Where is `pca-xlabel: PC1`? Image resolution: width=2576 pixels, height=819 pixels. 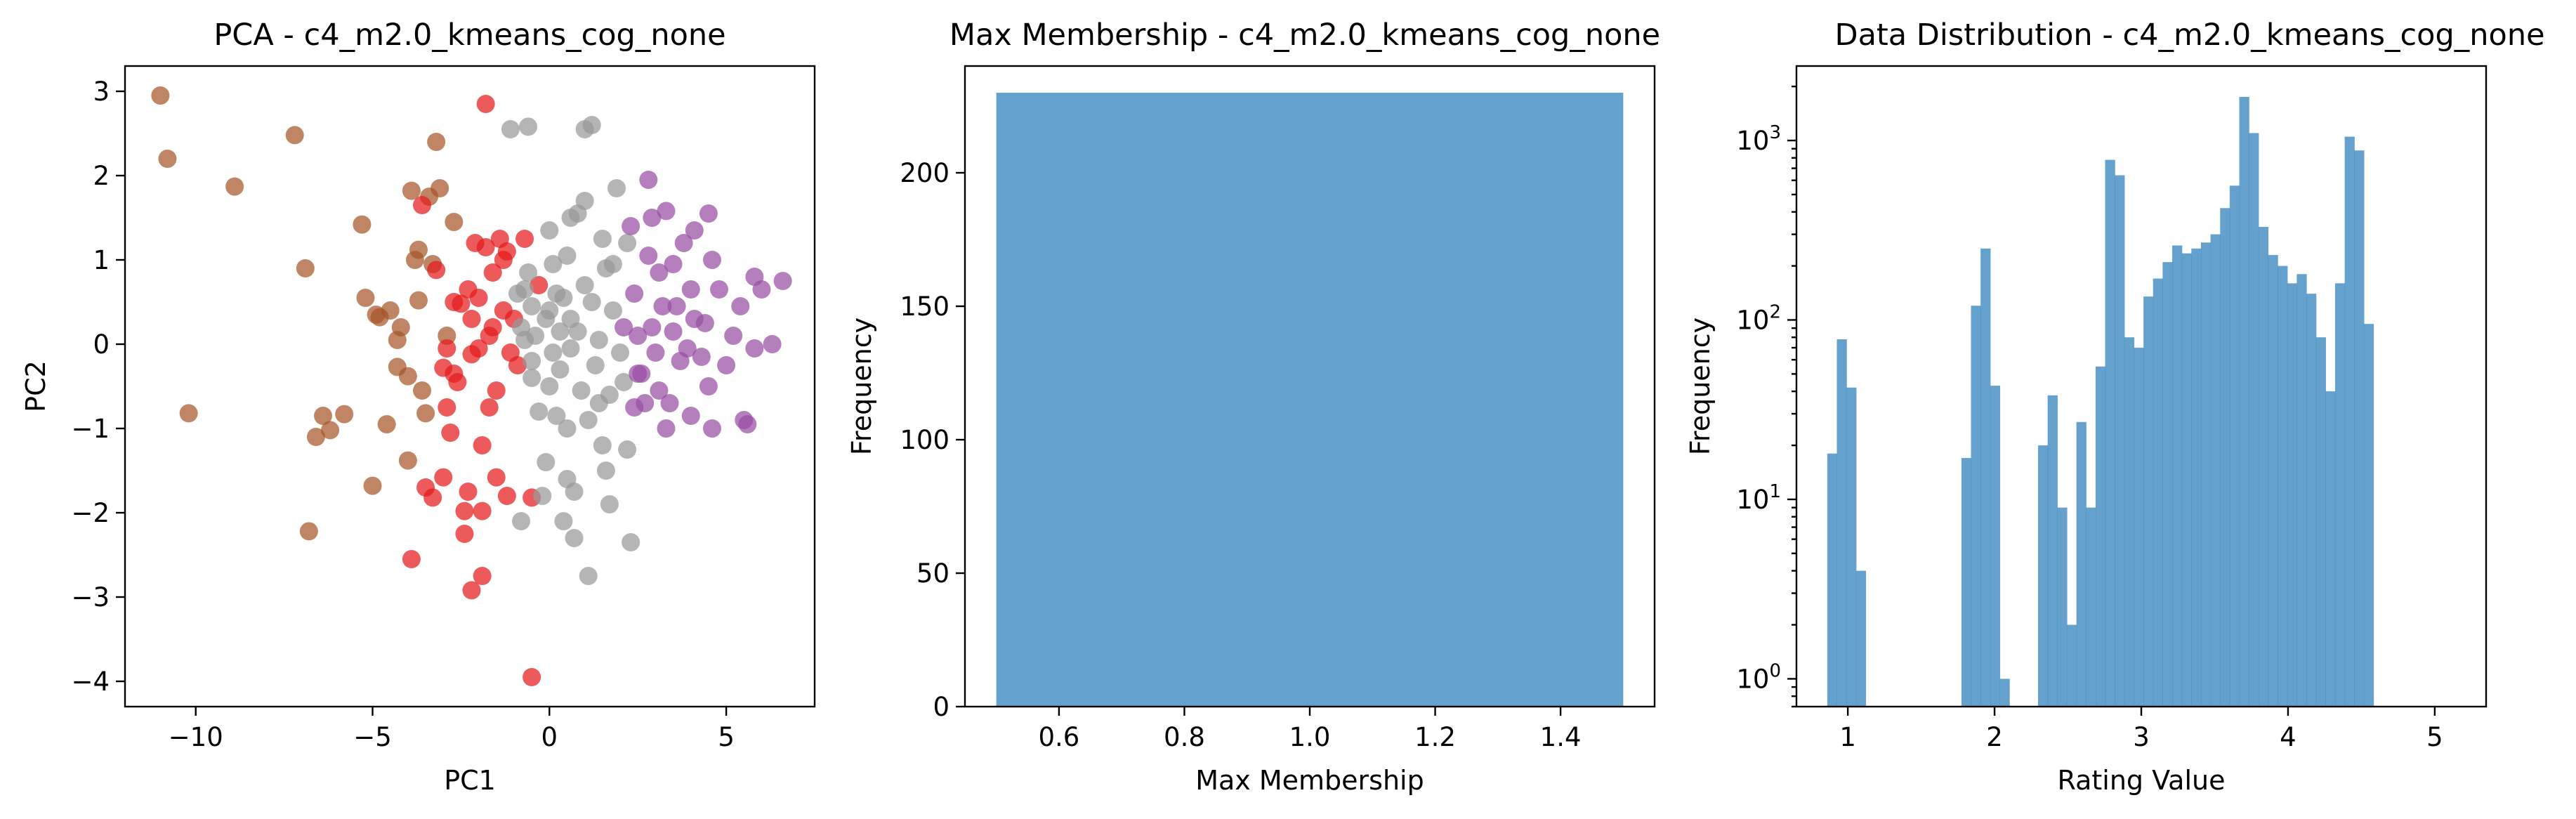
pca-xlabel: PC1 is located at coordinates (470, 780).